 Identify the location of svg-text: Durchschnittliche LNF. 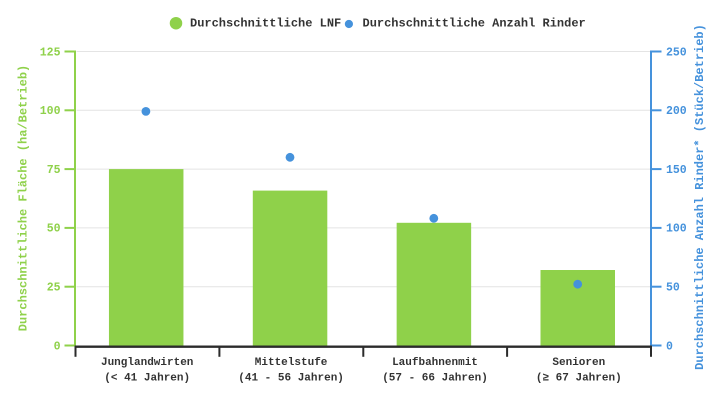
(265, 24).